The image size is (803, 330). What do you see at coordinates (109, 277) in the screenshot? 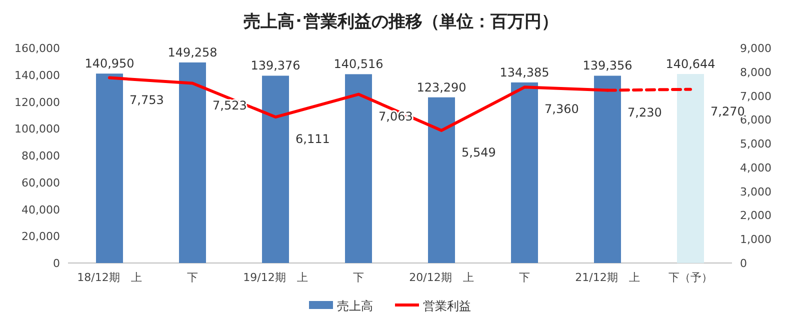
I see `x-tick-label: 18/12期 上` at bounding box center [109, 277].